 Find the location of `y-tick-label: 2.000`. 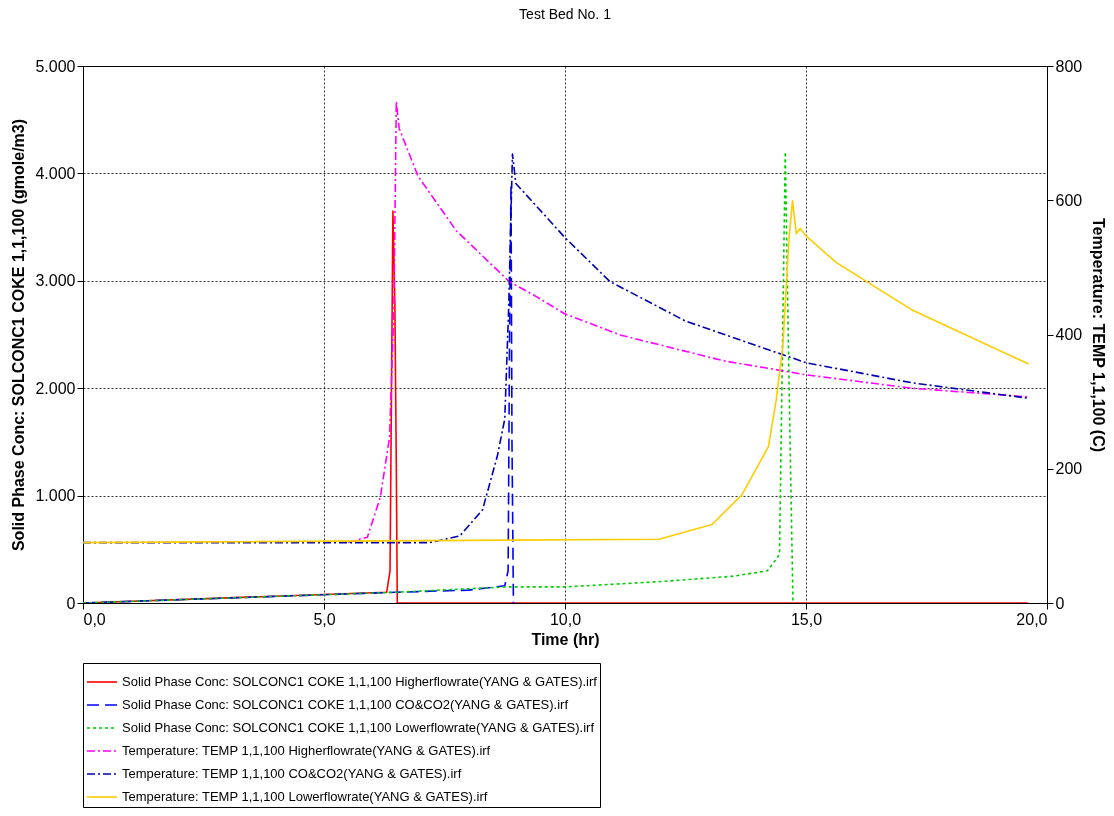

y-tick-label: 2.000 is located at coordinates (55, 388).